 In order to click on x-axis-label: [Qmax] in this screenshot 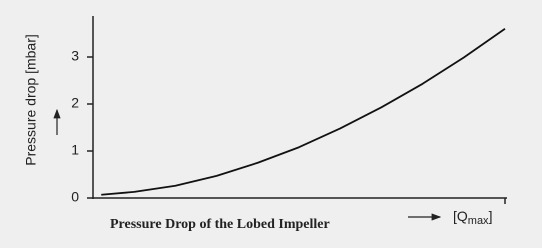, I will do `click(472, 217)`.